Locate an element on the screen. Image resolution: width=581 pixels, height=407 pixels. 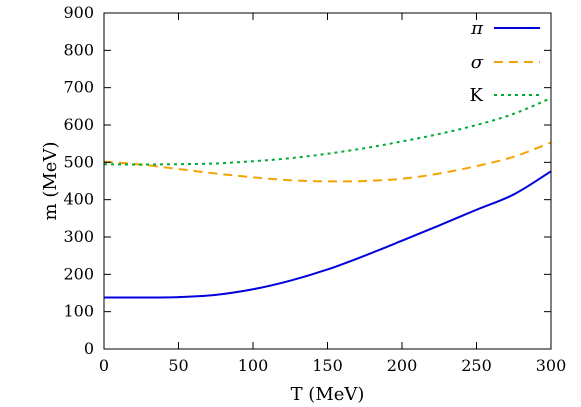
y-tick-label: 100 is located at coordinates (78, 311).